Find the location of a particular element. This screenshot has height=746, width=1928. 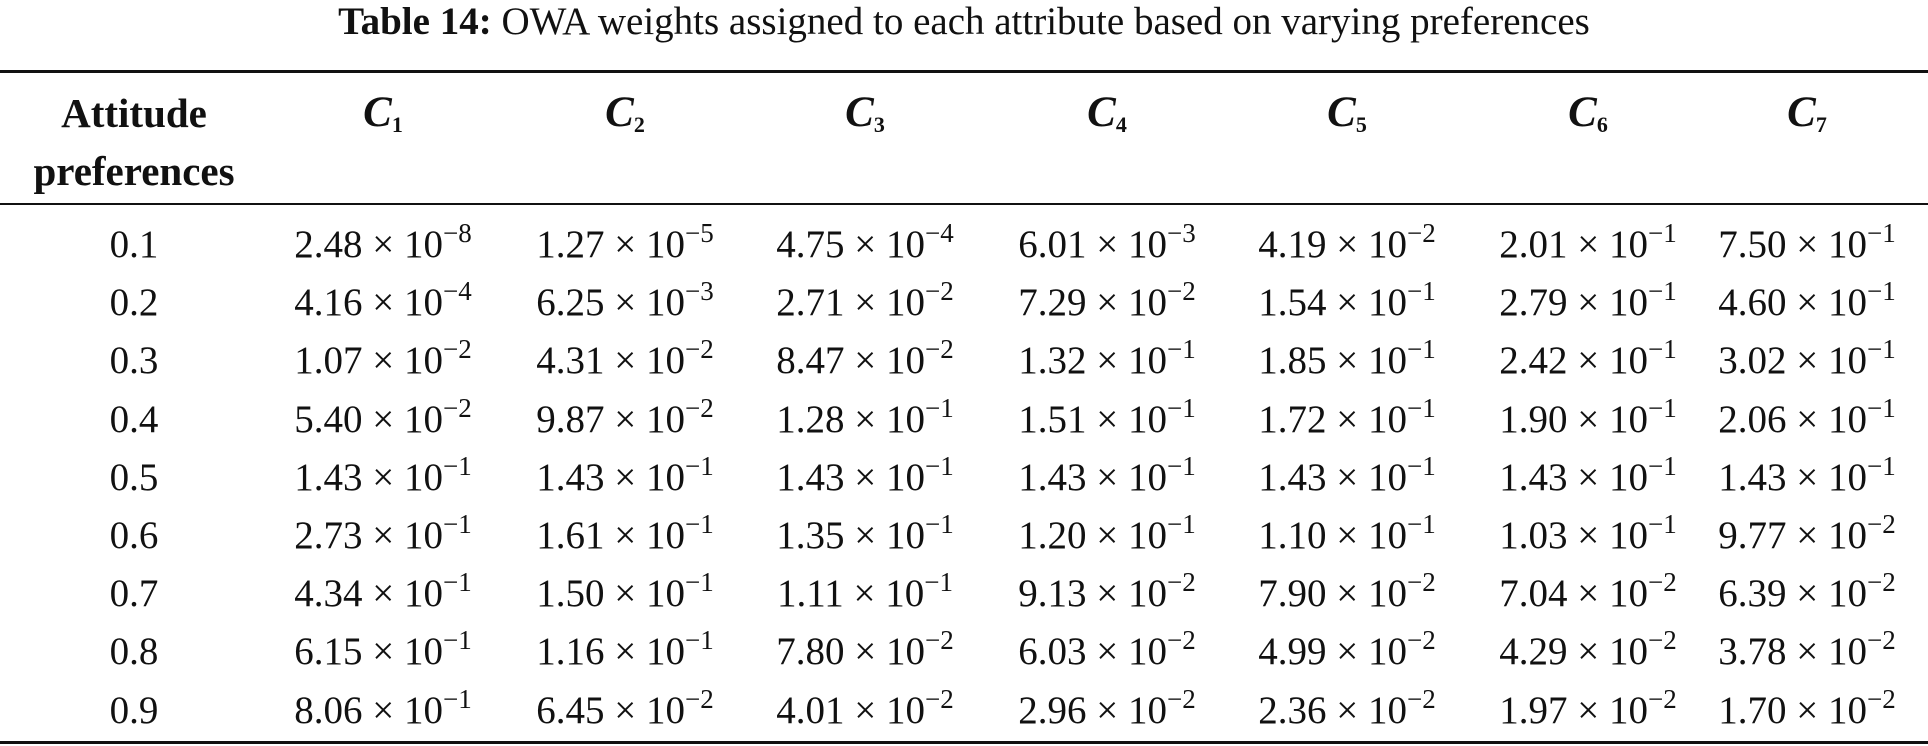

weight-mantissa: 6.15 × 10 is located at coordinates (368, 652).